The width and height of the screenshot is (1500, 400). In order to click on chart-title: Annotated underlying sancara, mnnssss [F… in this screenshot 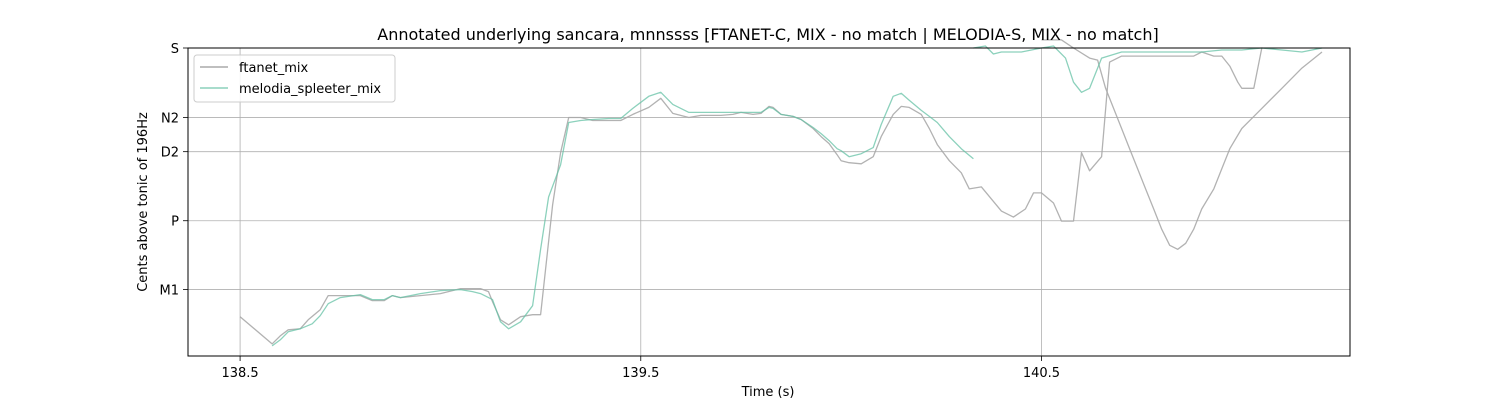, I will do `click(767, 34)`.